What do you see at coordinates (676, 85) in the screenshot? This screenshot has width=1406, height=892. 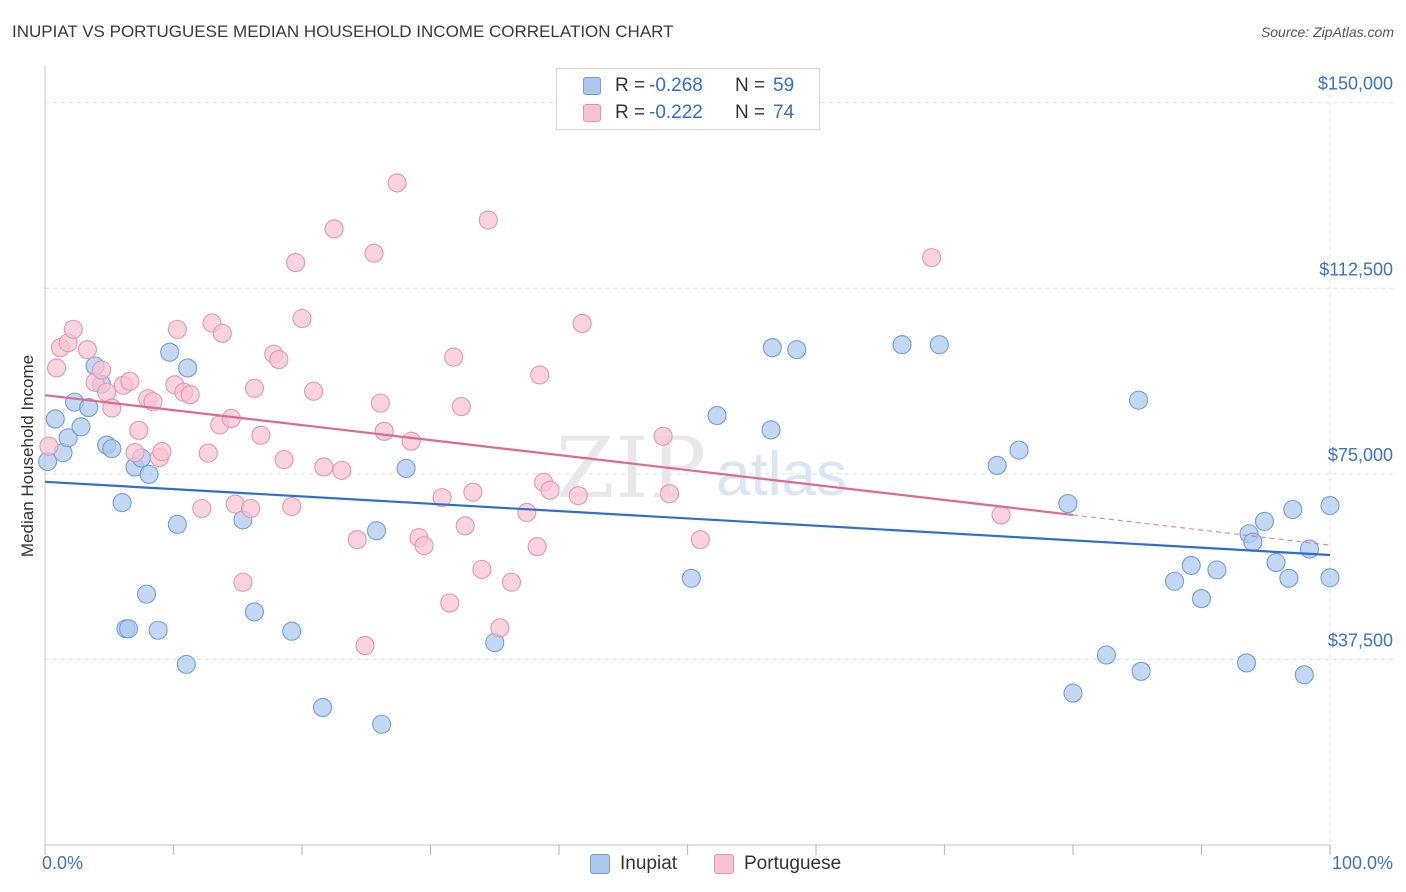 I see `r-value: -0.268` at bounding box center [676, 85].